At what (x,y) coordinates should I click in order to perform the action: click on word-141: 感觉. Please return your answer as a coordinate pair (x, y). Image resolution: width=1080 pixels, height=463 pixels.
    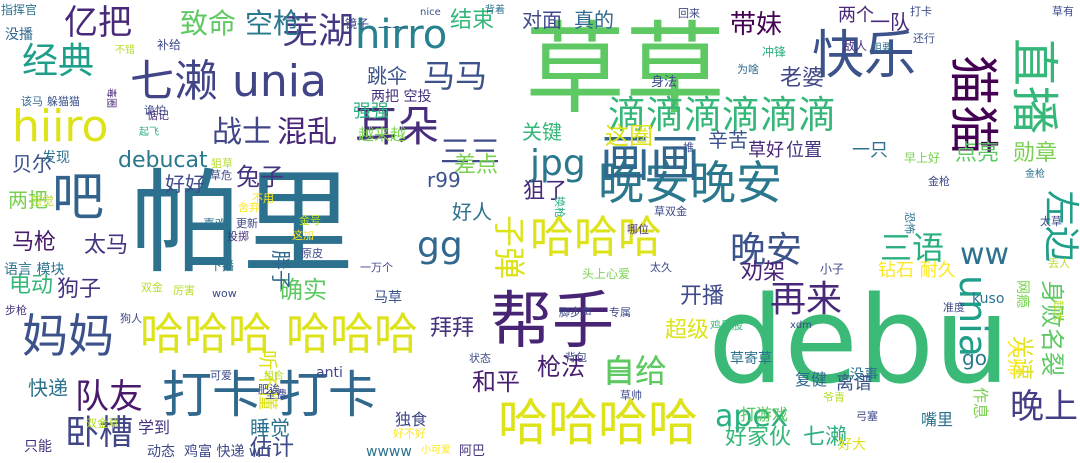
    Looking at the image, I should click on (42, 201).